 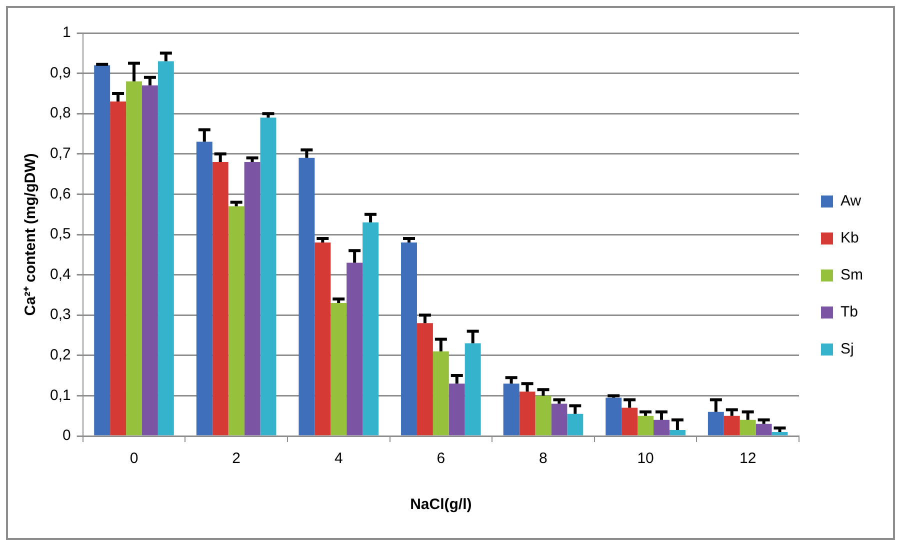 What do you see at coordinates (60, 274) in the screenshot?
I see `y-tick-label: 0,4` at bounding box center [60, 274].